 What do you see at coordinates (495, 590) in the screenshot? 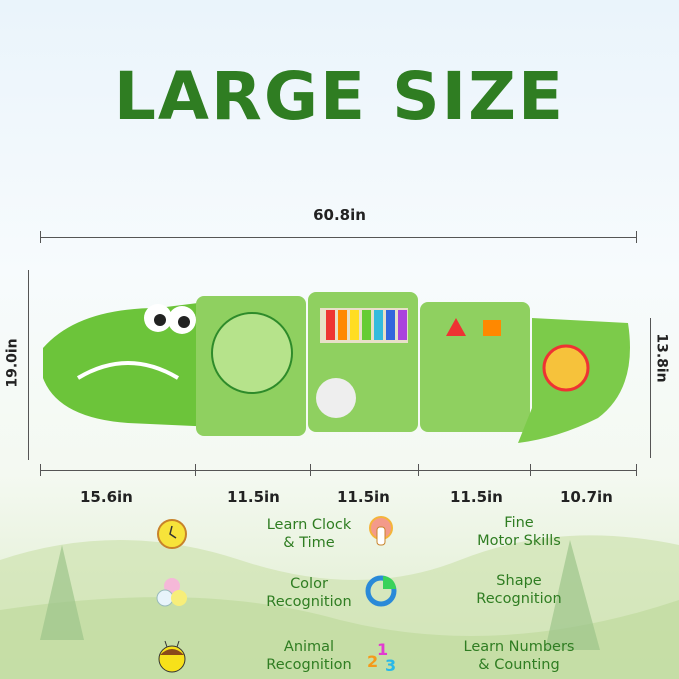
I see `feature-shape: Shape Recognition` at bounding box center [495, 590].